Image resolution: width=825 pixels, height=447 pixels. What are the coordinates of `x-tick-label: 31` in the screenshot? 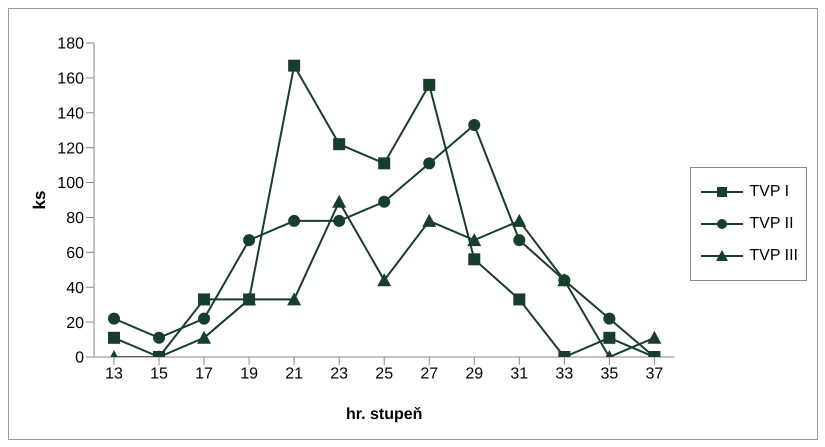 It's located at (519, 373).